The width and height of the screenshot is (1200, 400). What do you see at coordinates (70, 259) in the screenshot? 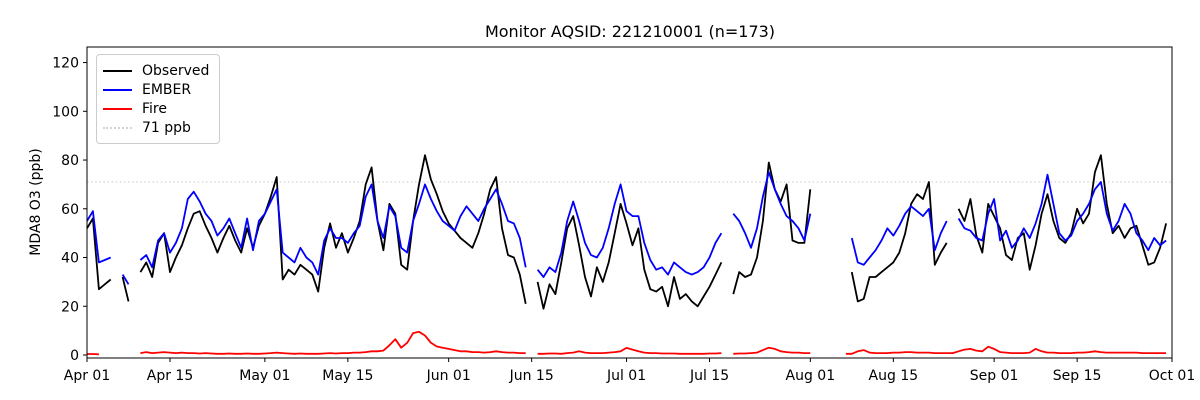
I see `y-tick-label-40: 40` at bounding box center [70, 259].